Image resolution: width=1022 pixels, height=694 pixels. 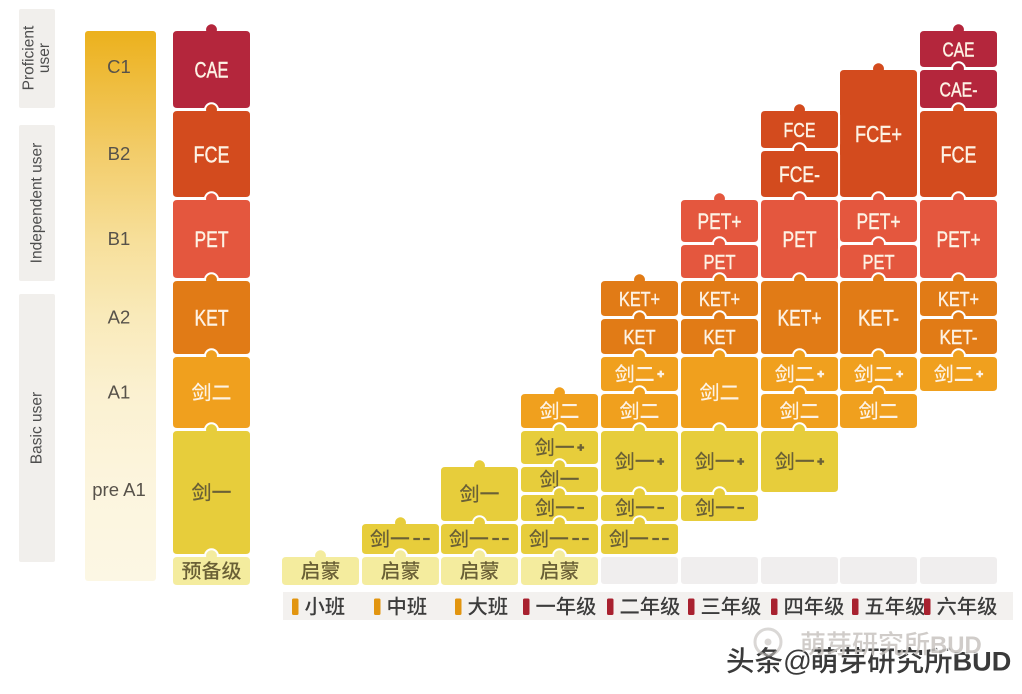 What do you see at coordinates (37, 428) in the screenshot?
I see `svg-text: Basic user` at bounding box center [37, 428].